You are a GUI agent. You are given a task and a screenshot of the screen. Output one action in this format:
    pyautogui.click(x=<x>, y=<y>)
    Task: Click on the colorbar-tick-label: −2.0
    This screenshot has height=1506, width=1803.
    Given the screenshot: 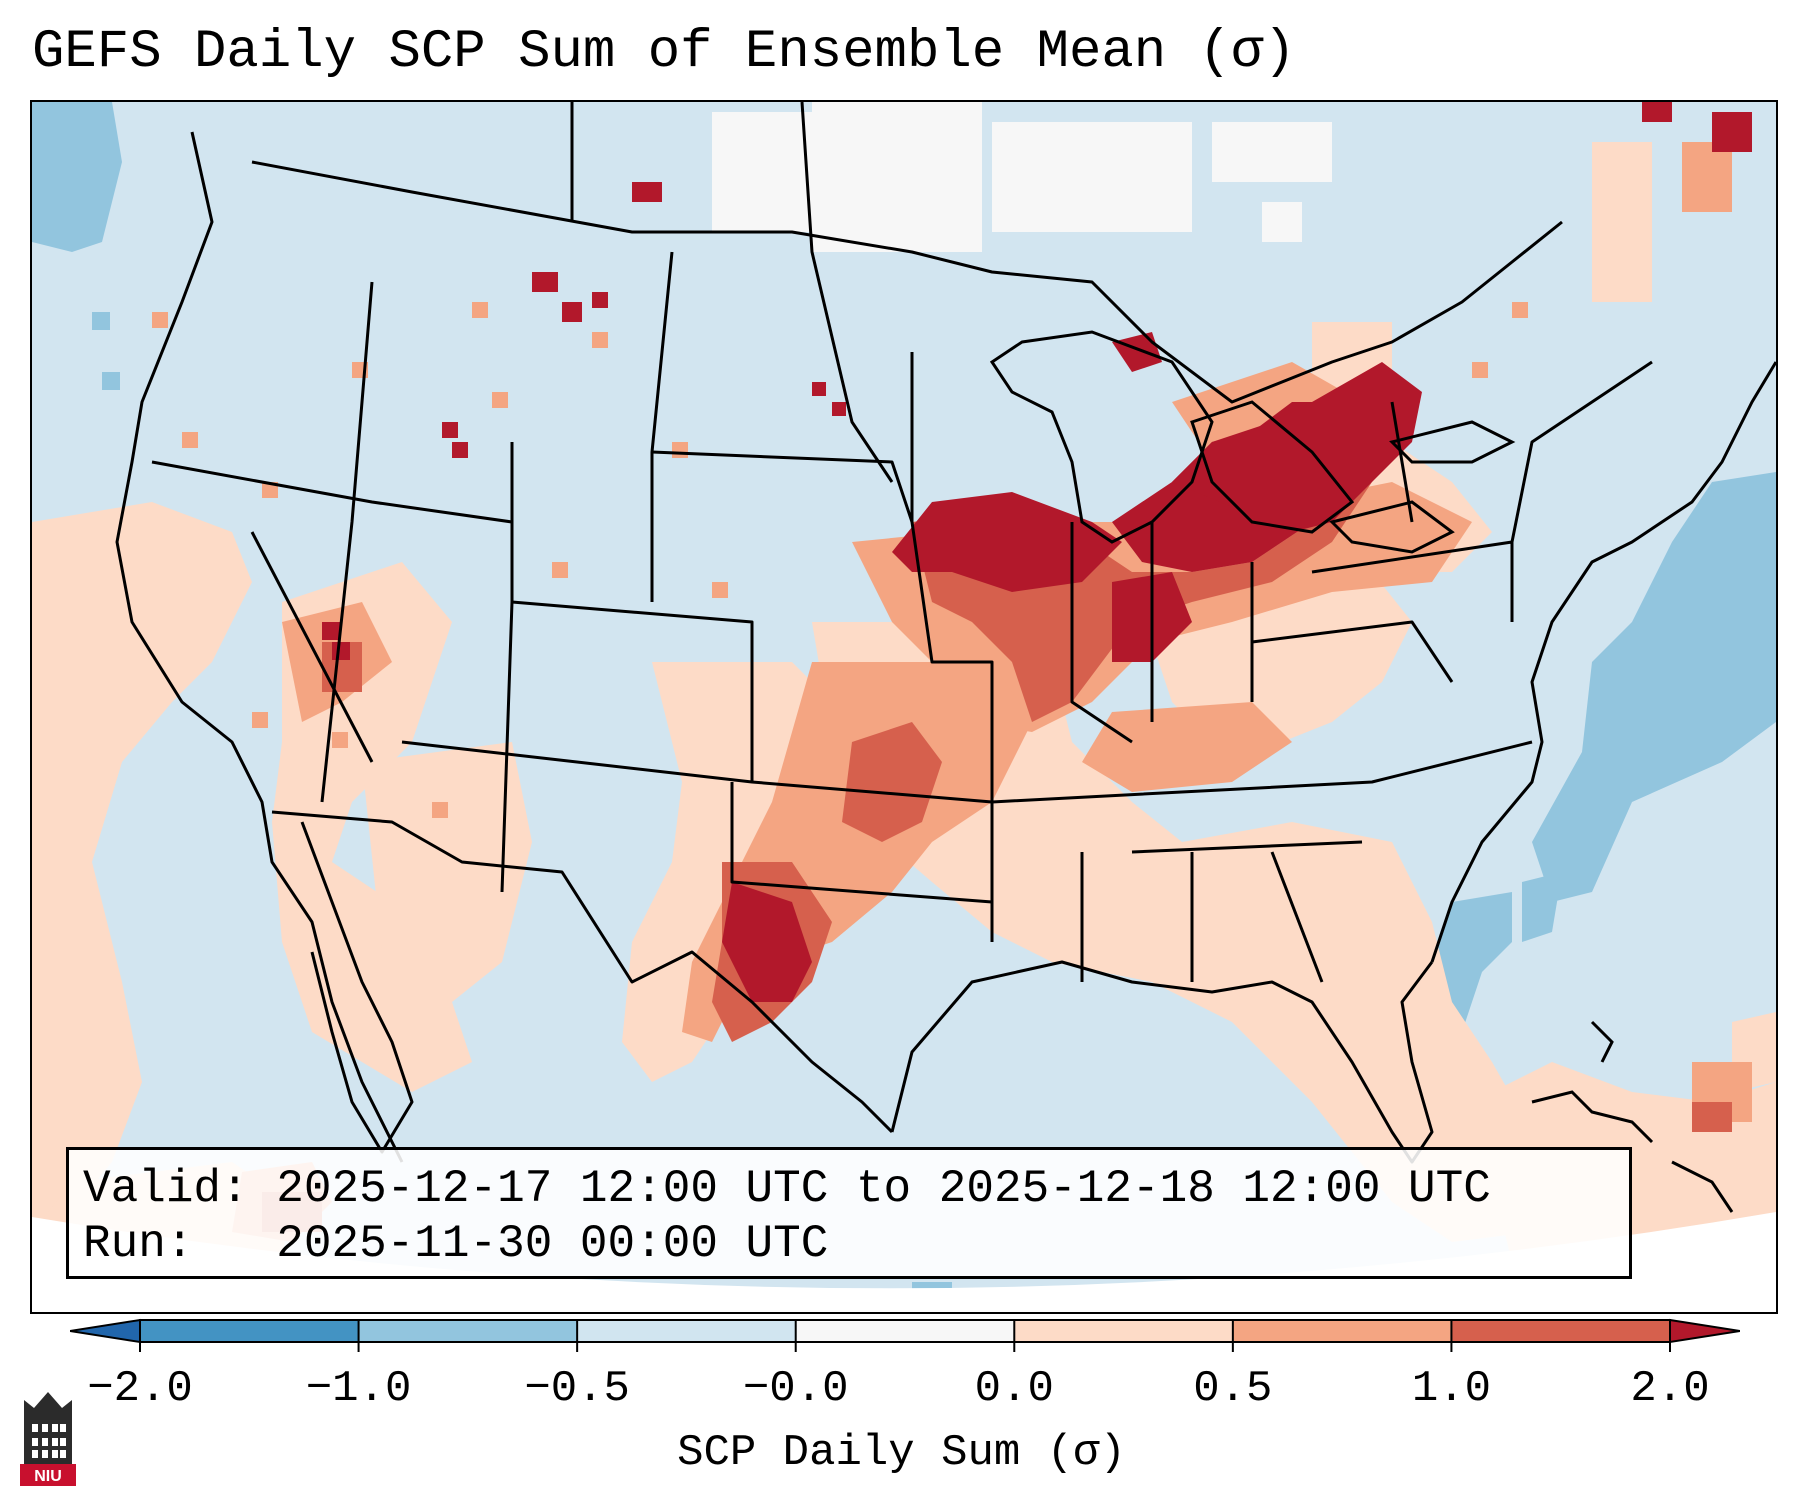 What is the action you would take?
    pyautogui.click(x=140, y=1389)
    